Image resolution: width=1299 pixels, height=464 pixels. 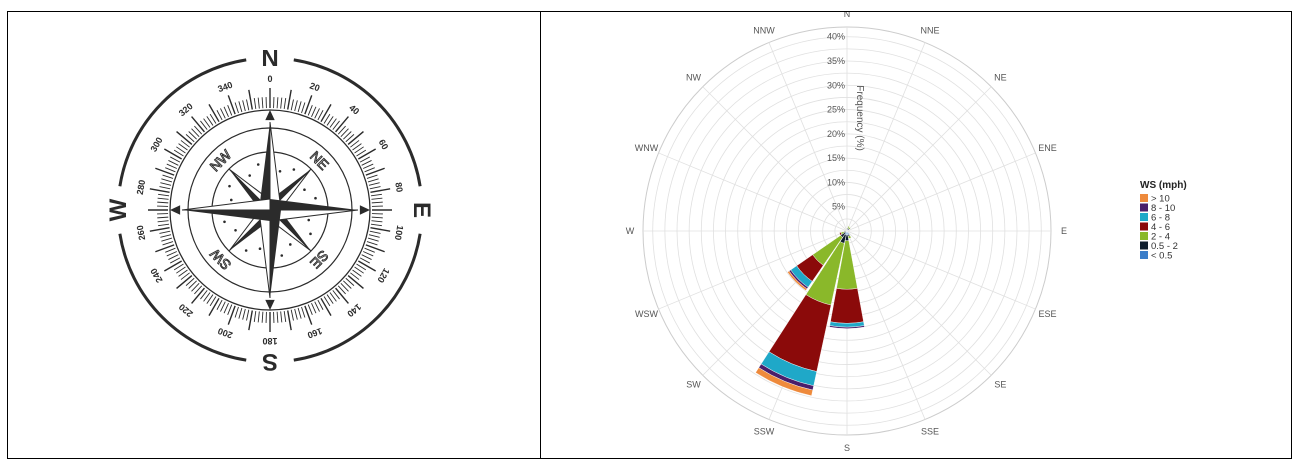 I want to click on direction-tick-label: NNE, so click(x=930, y=31).